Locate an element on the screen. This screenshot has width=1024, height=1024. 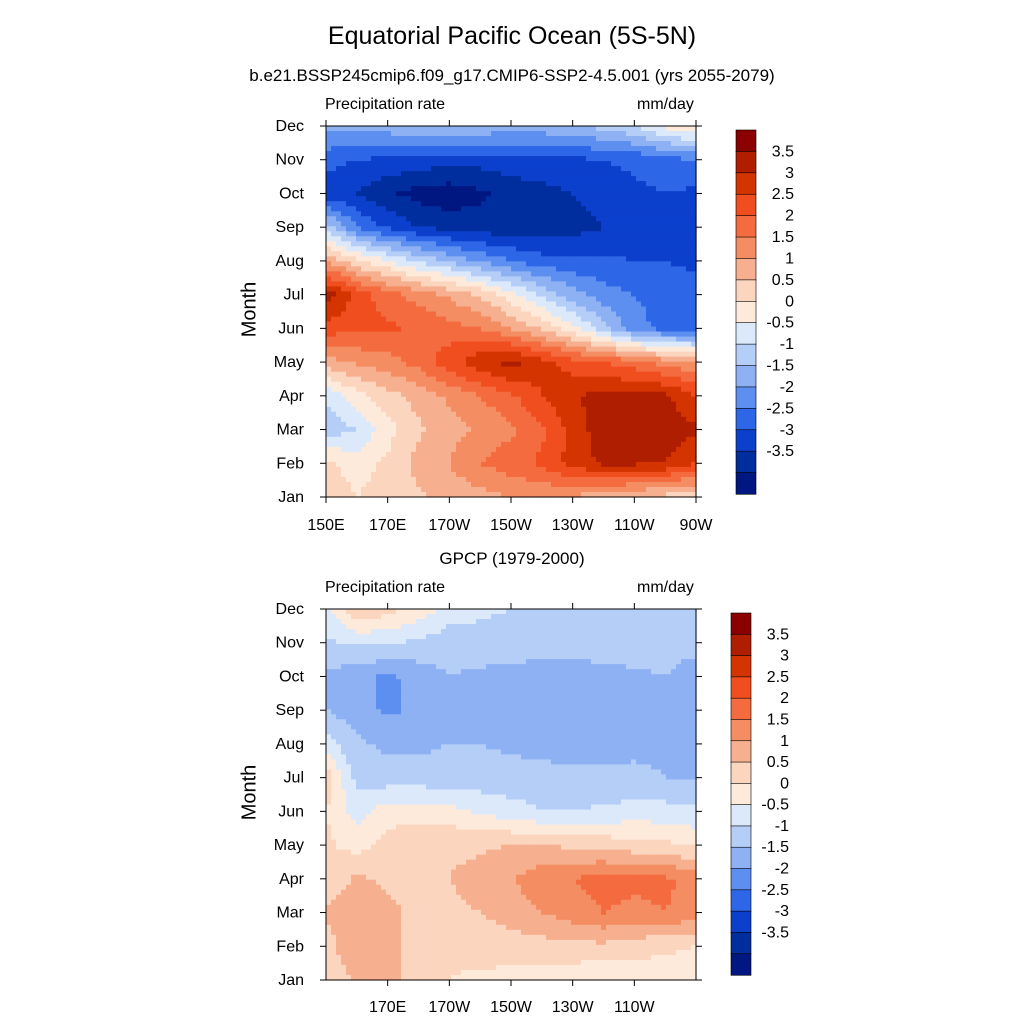
top-units-label: mm/day is located at coordinates (665, 104).